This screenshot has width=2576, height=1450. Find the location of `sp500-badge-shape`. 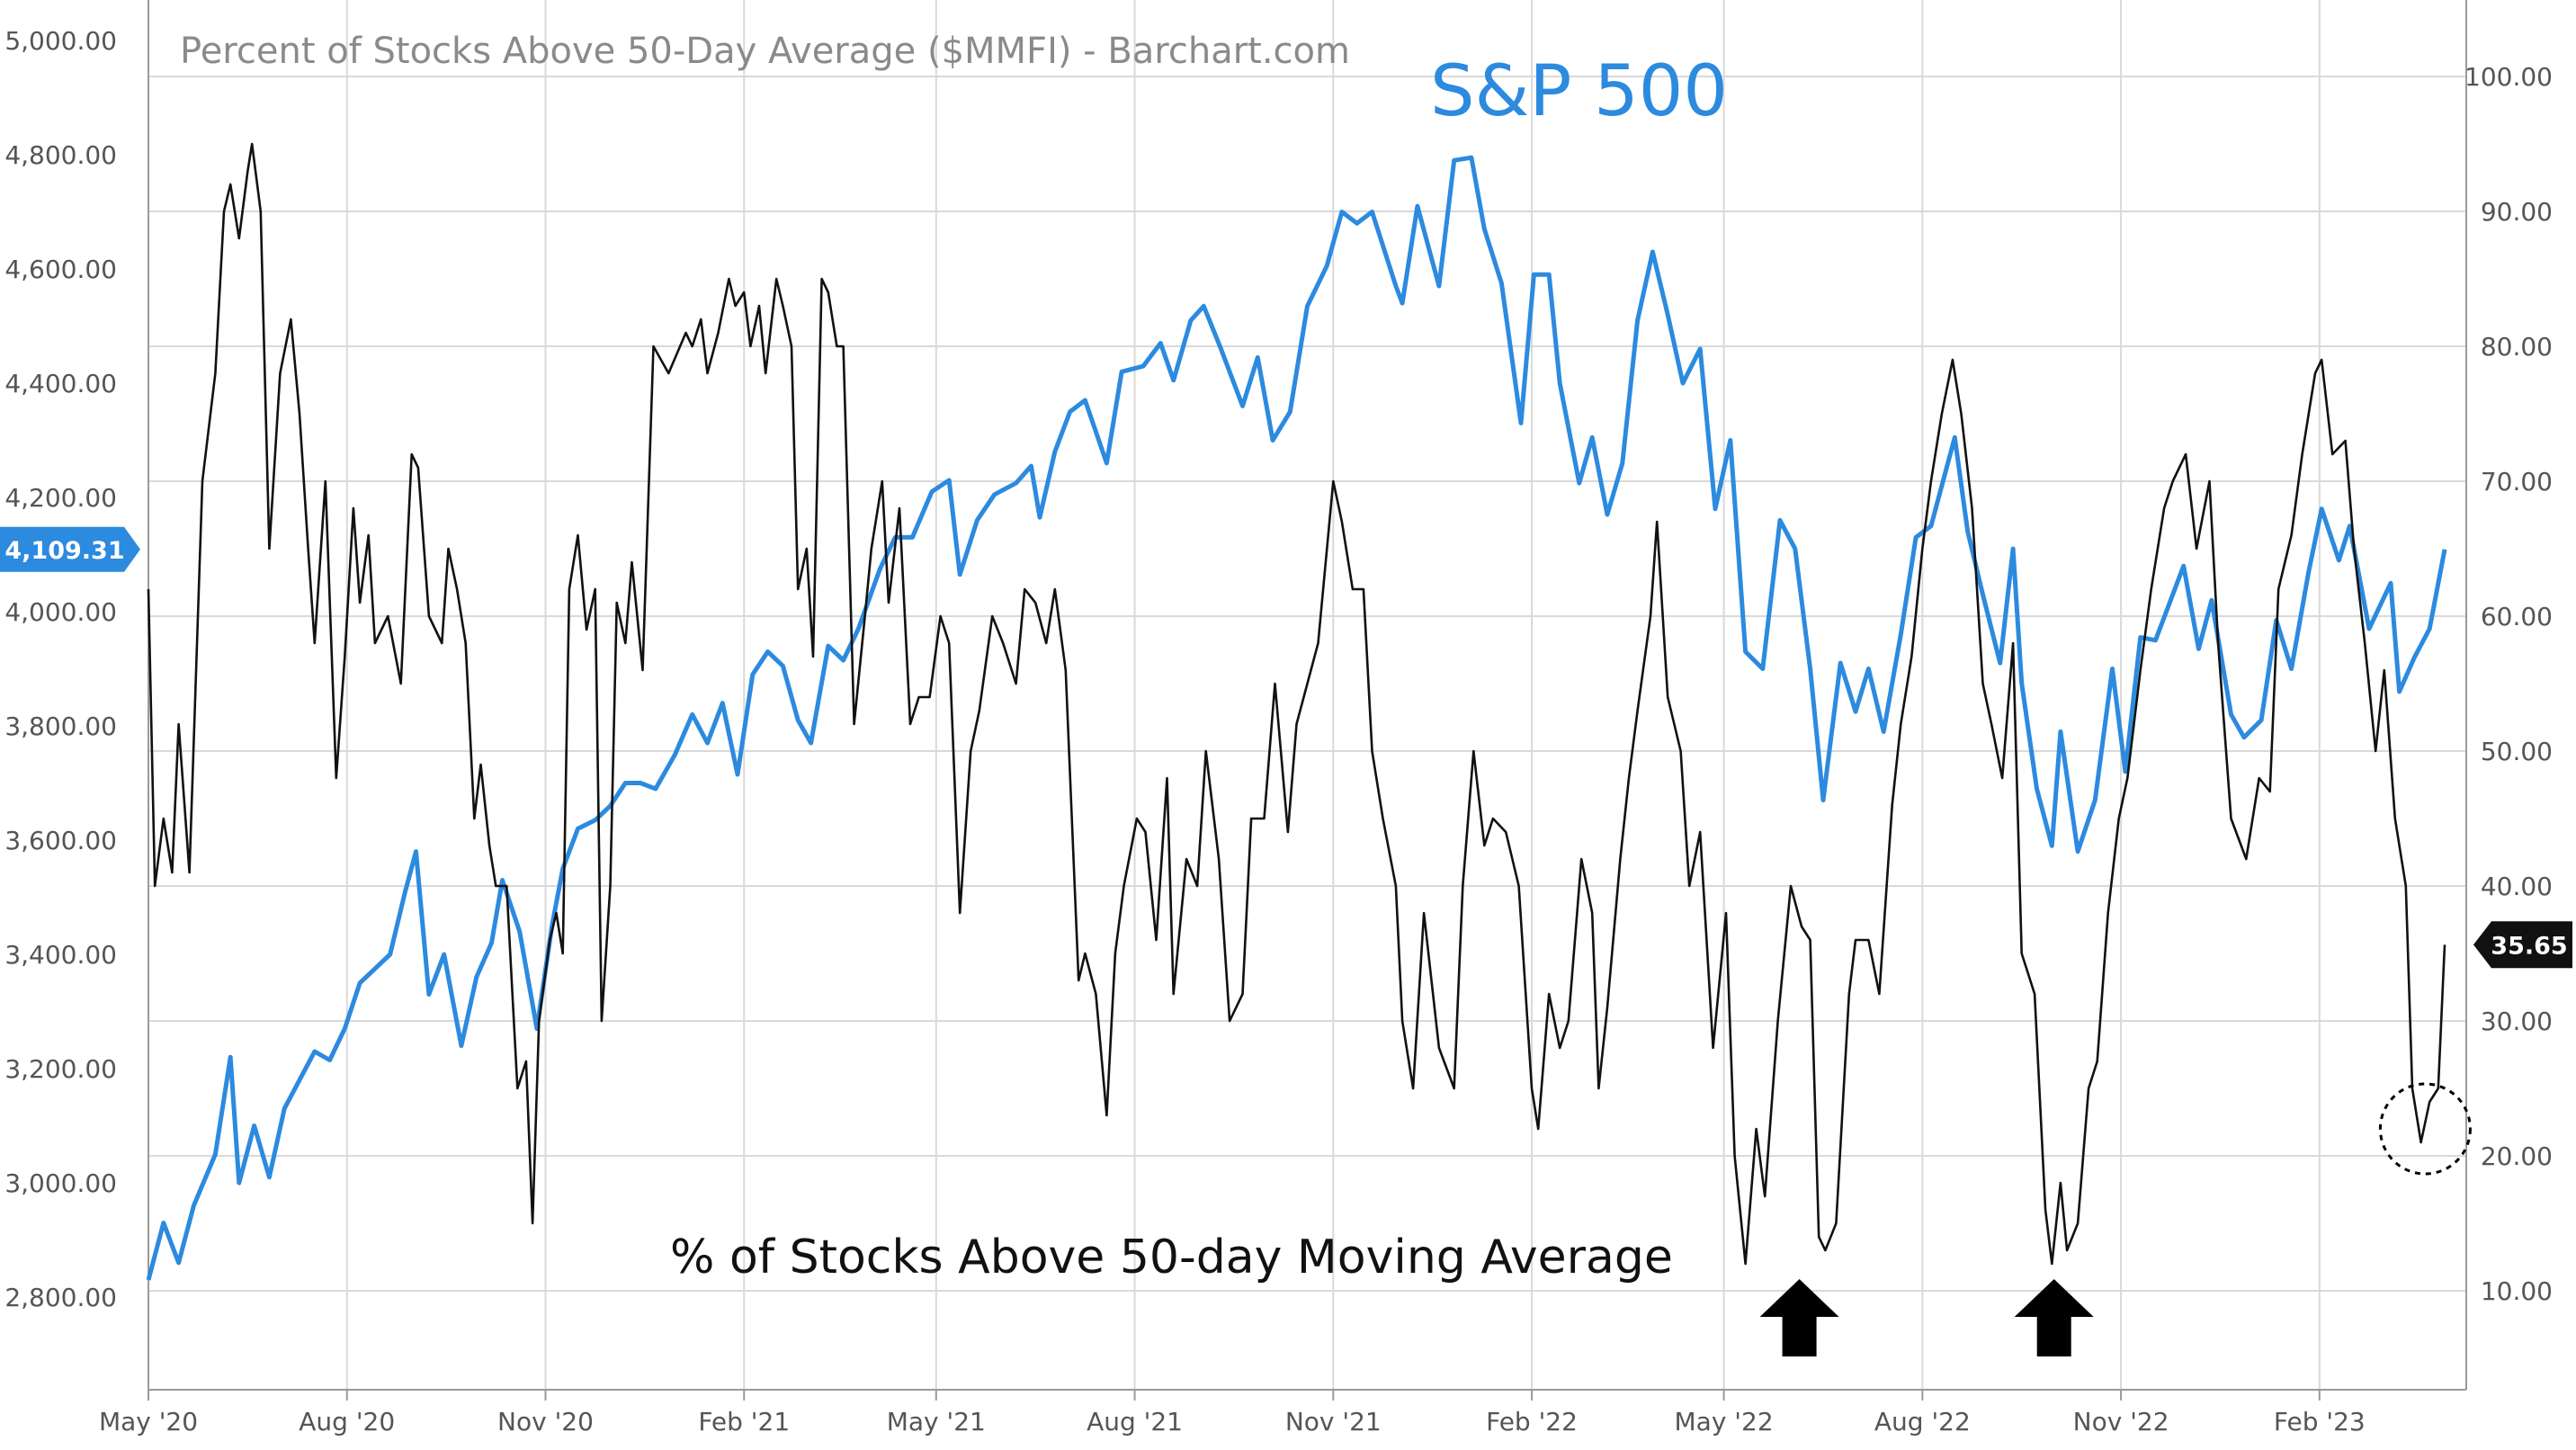

sp500-badge-shape is located at coordinates (70, 549).